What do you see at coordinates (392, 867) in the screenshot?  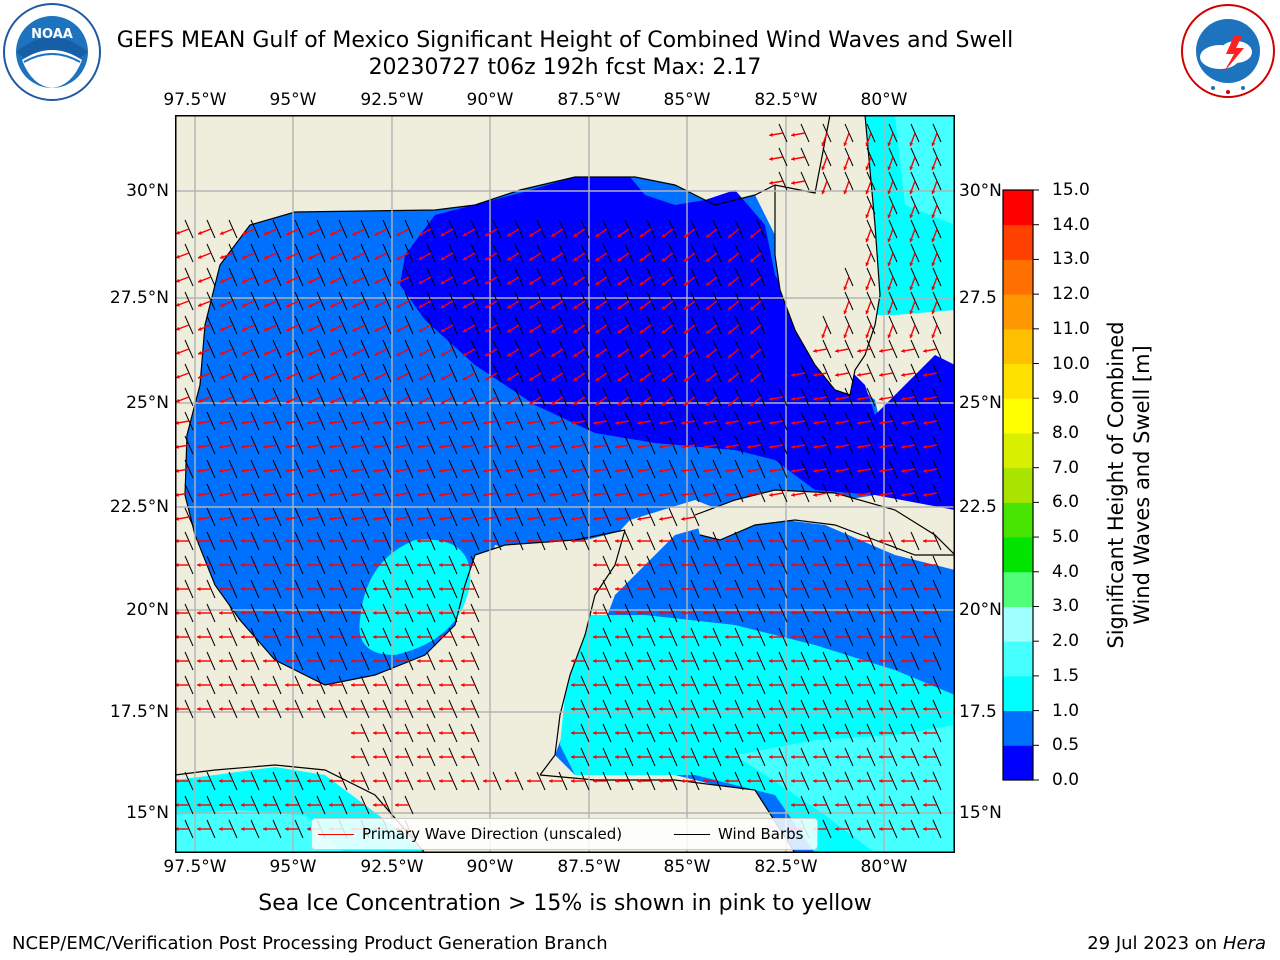 I see `lon-tick-bottom: 92.5°W` at bounding box center [392, 867].